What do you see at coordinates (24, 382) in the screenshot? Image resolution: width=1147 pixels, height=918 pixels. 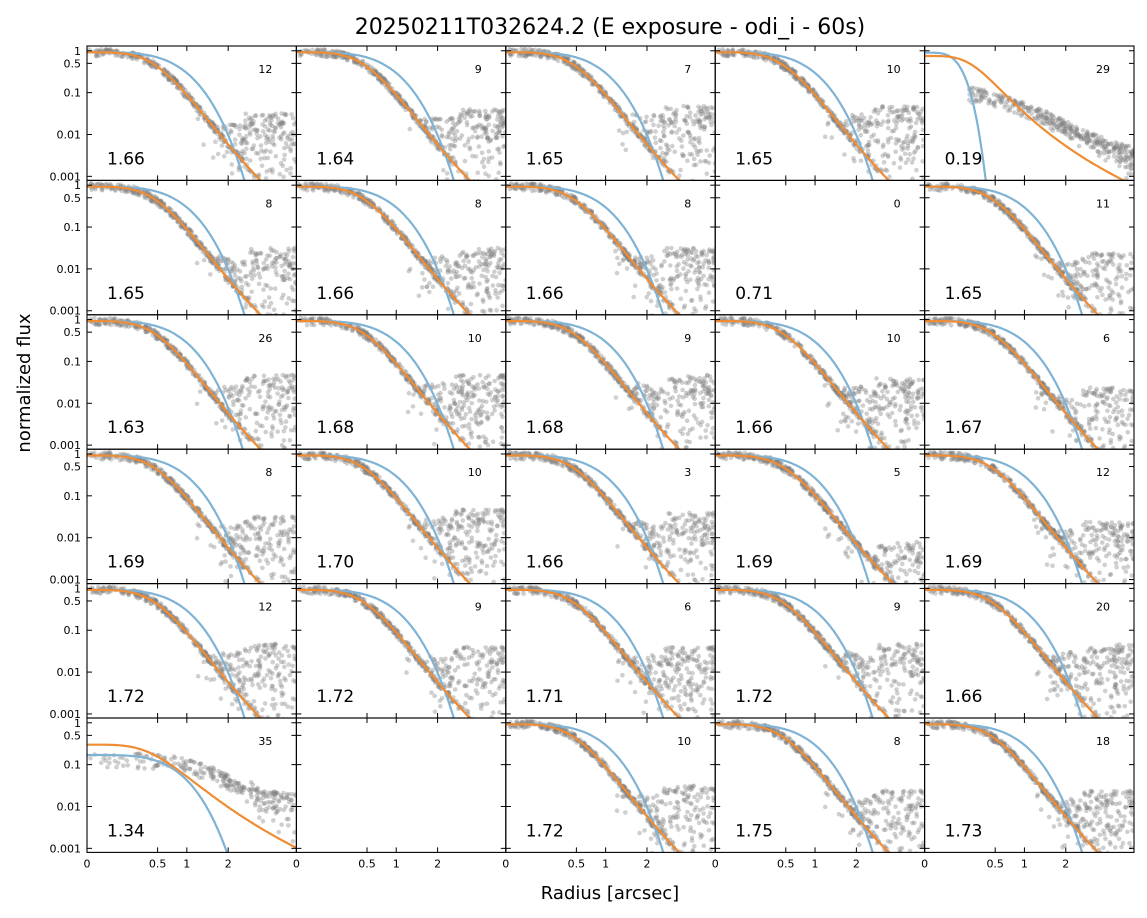 I see `y-axis-label: normalized flux` at bounding box center [24, 382].